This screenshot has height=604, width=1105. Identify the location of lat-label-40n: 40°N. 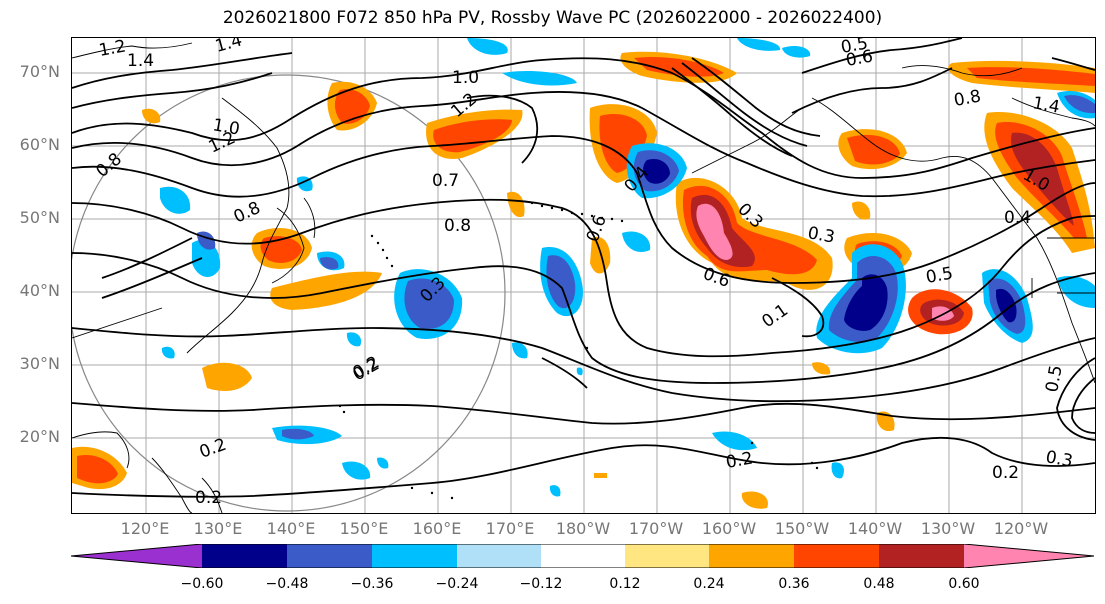
(39, 290).